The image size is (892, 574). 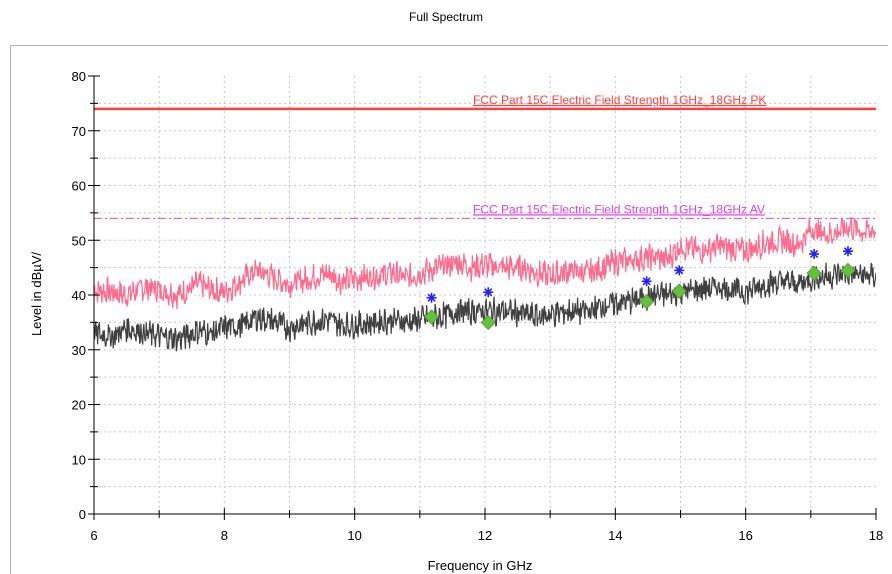 I want to click on x-tick-label: 8, so click(x=224, y=535).